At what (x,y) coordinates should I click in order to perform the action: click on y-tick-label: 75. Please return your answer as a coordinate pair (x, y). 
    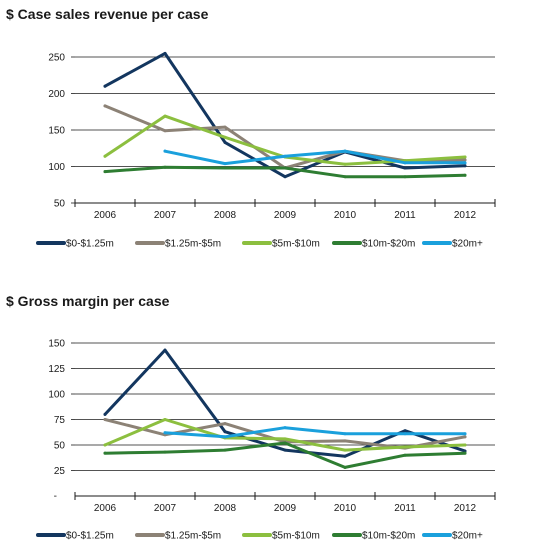
    Looking at the image, I should click on (60, 420).